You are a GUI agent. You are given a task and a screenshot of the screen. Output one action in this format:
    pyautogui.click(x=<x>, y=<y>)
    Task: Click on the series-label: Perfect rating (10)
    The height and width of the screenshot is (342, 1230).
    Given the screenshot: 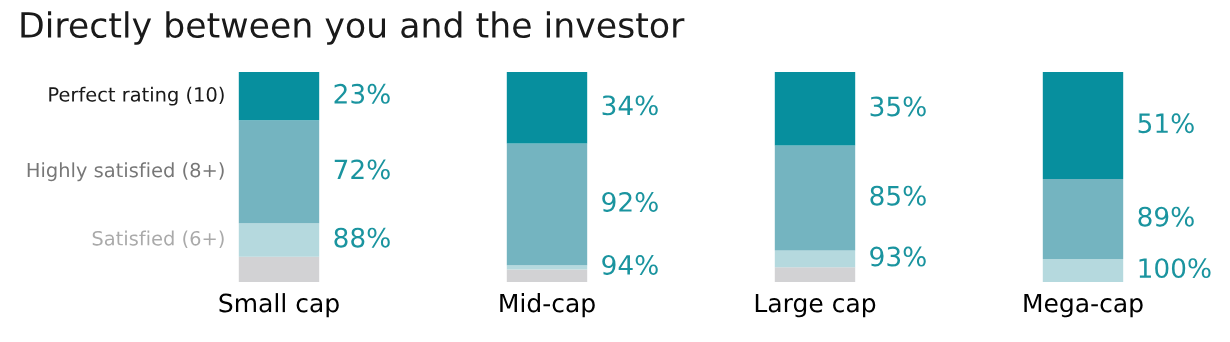 What is the action you would take?
    pyautogui.click(x=136, y=96)
    